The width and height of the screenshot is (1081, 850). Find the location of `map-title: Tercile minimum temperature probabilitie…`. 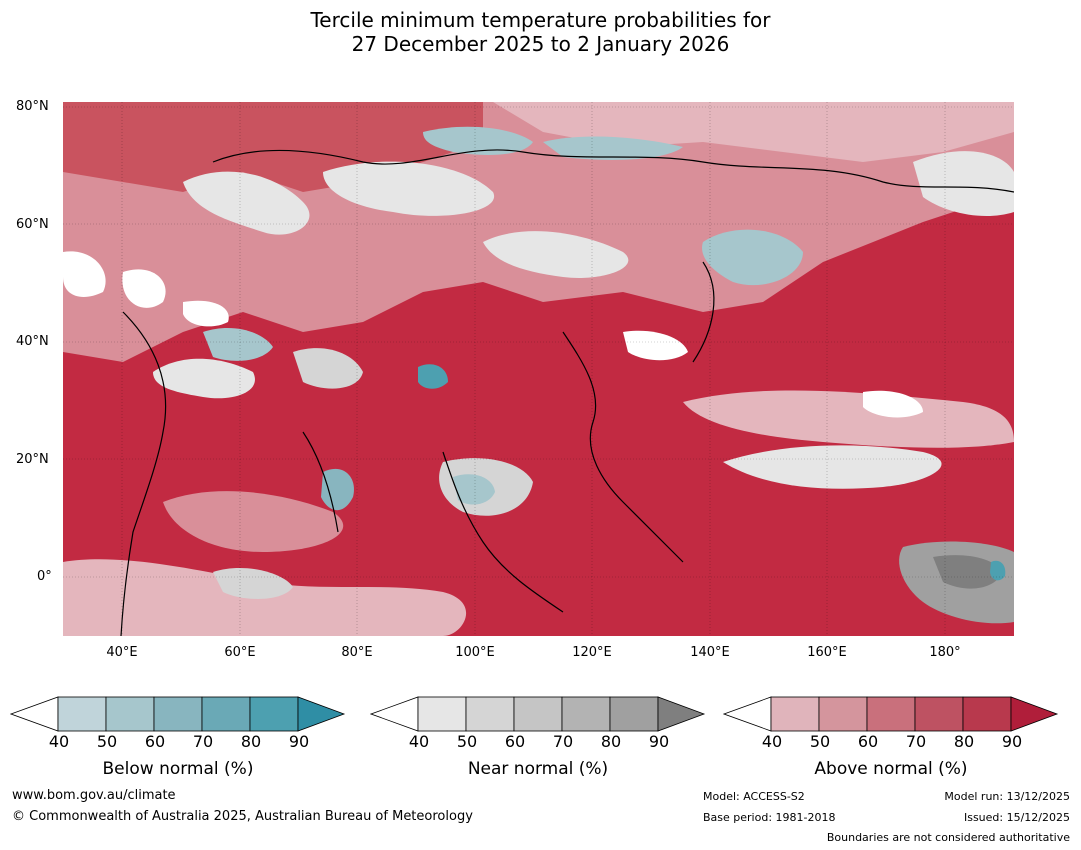

map-title: Tercile minimum temperature probabilitie… is located at coordinates (540, 32).